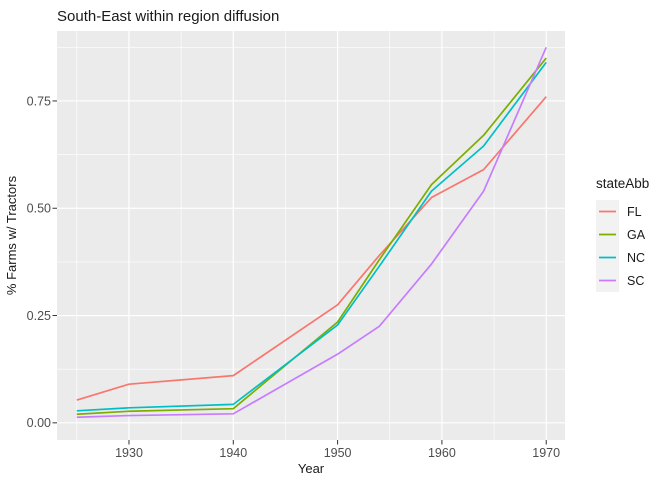  What do you see at coordinates (636, 258) in the screenshot?
I see `legend-label-nc: NC` at bounding box center [636, 258].